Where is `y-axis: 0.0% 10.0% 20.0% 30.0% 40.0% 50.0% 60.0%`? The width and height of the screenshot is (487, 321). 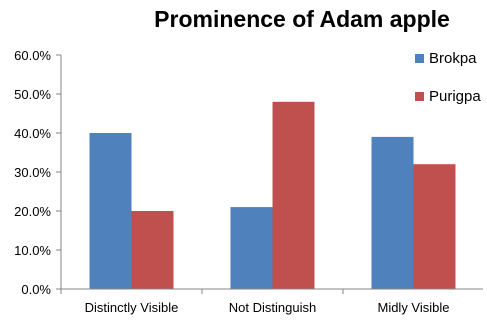
y-axis: 0.0% 10.0% 20.0% 30.0% 40.0% 50.0% 60.0% is located at coordinates (38, 172).